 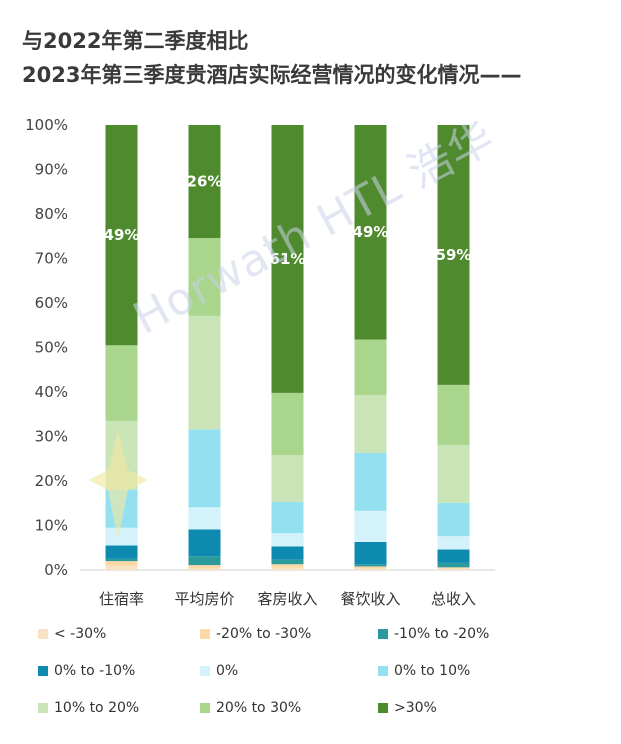 I want to click on x-tick-label: 平均房价, so click(x=204, y=599).